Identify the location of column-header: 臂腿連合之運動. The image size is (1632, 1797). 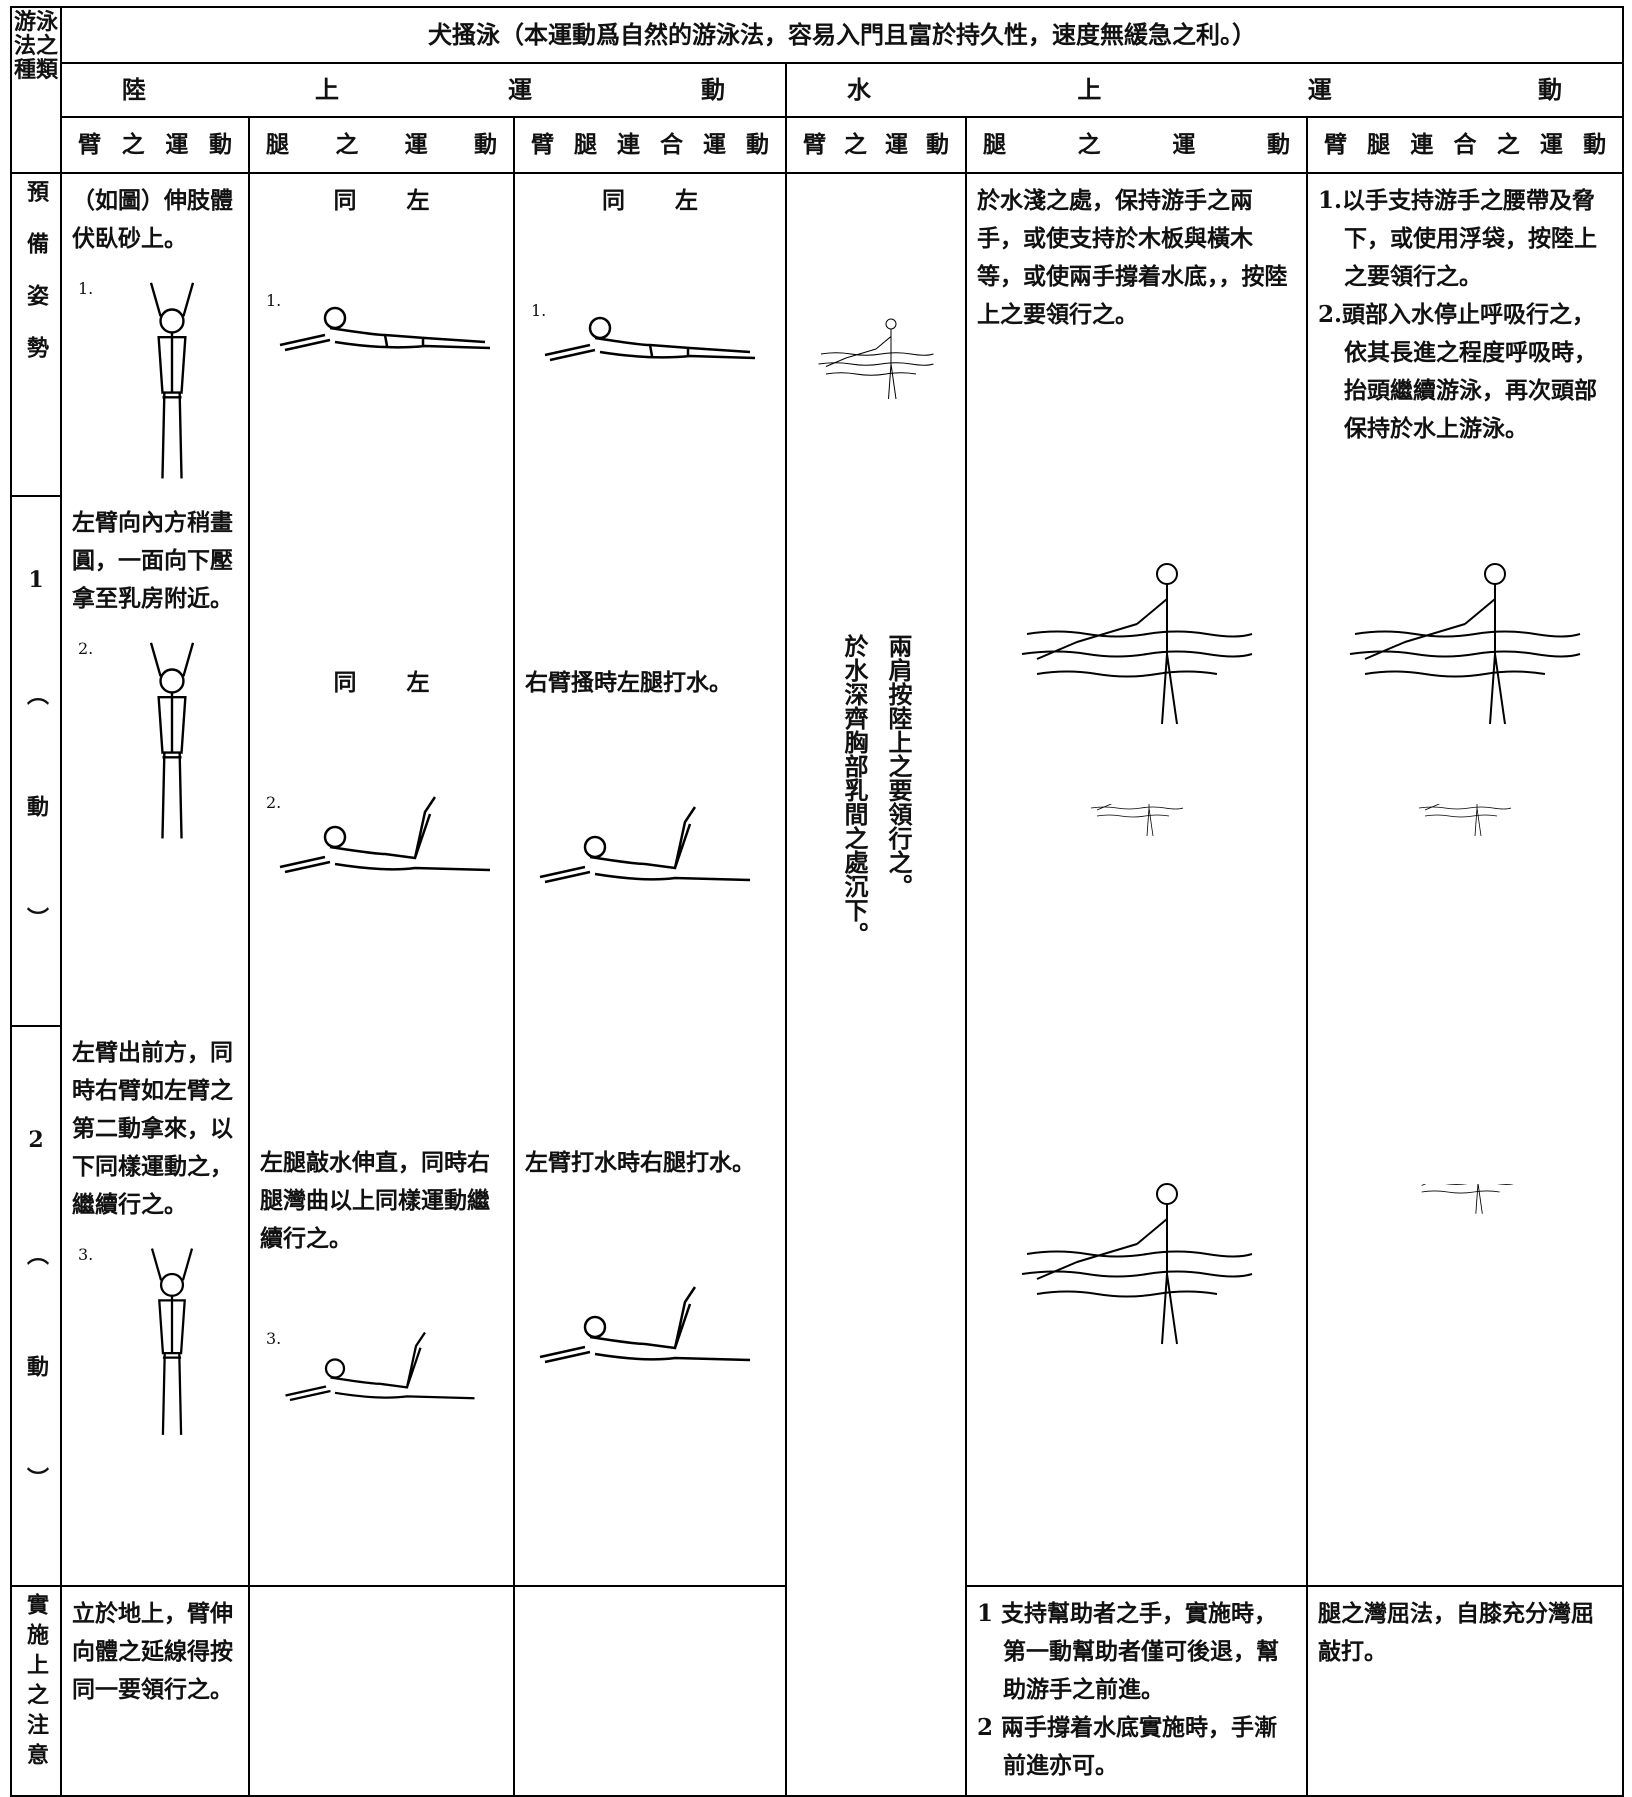
(1465, 145).